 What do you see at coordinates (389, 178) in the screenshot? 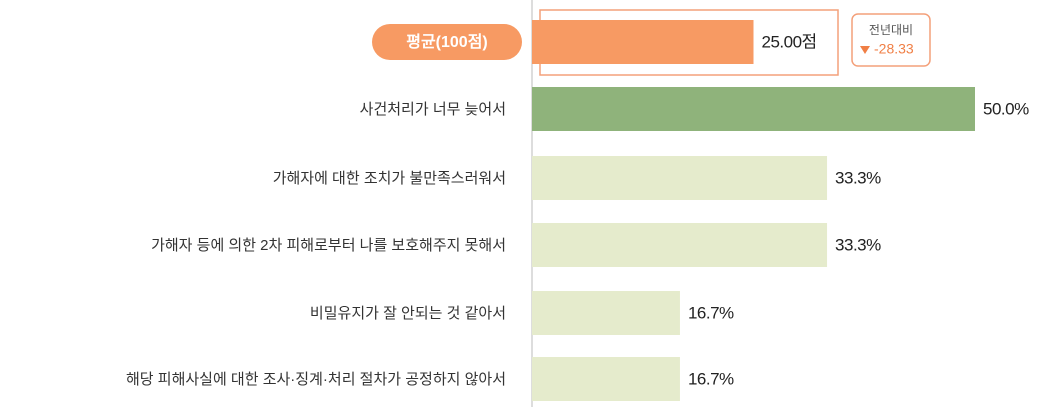
I see `category-label: 가해자에 대한 조치가 불만족스러워서` at bounding box center [389, 178].